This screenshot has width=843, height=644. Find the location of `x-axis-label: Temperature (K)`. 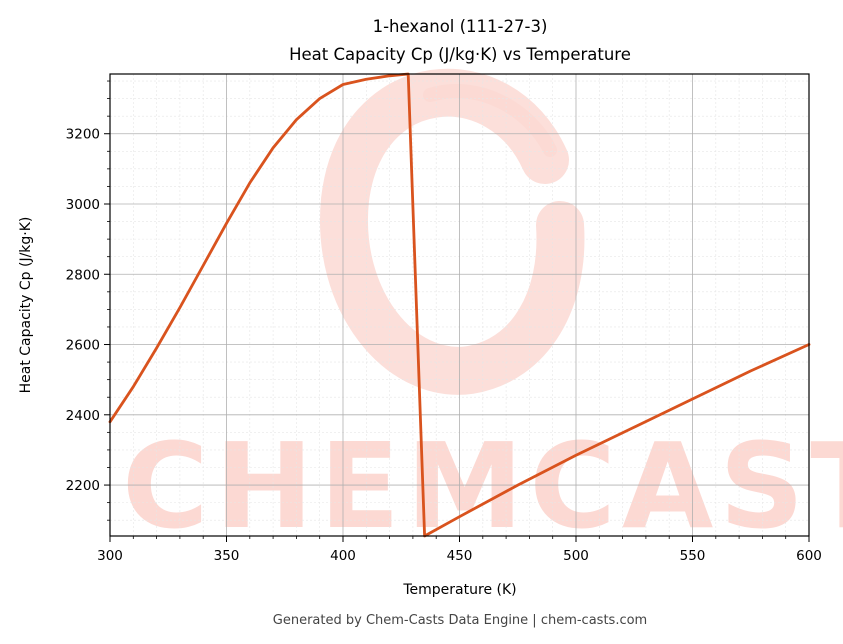

x-axis-label: Temperature (K) is located at coordinates (459, 590).